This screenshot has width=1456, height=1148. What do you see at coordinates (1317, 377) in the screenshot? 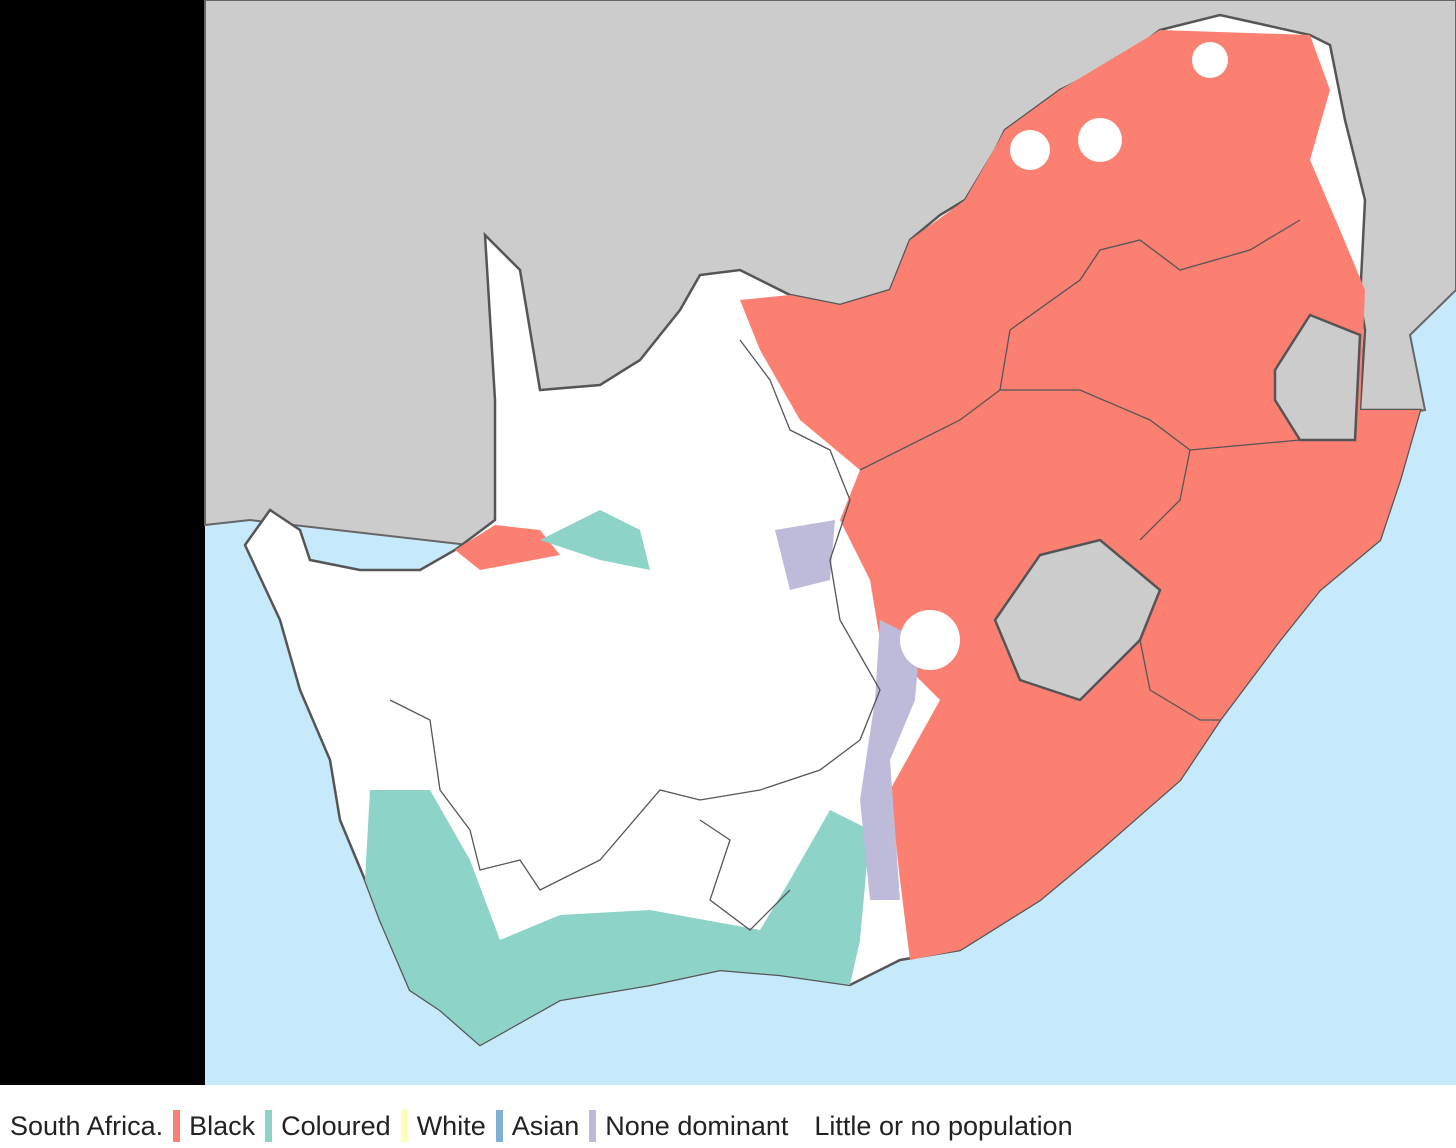
I see `eswatini` at bounding box center [1317, 377].